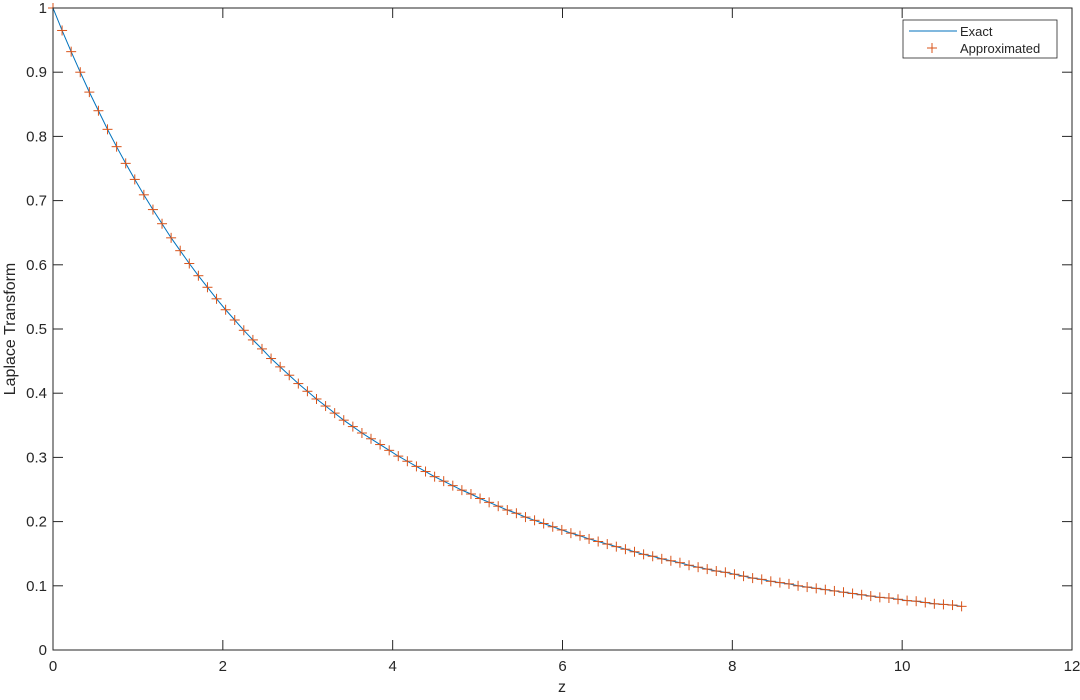  What do you see at coordinates (36, 265) in the screenshot?
I see `y-tick-label: 0.6` at bounding box center [36, 265].